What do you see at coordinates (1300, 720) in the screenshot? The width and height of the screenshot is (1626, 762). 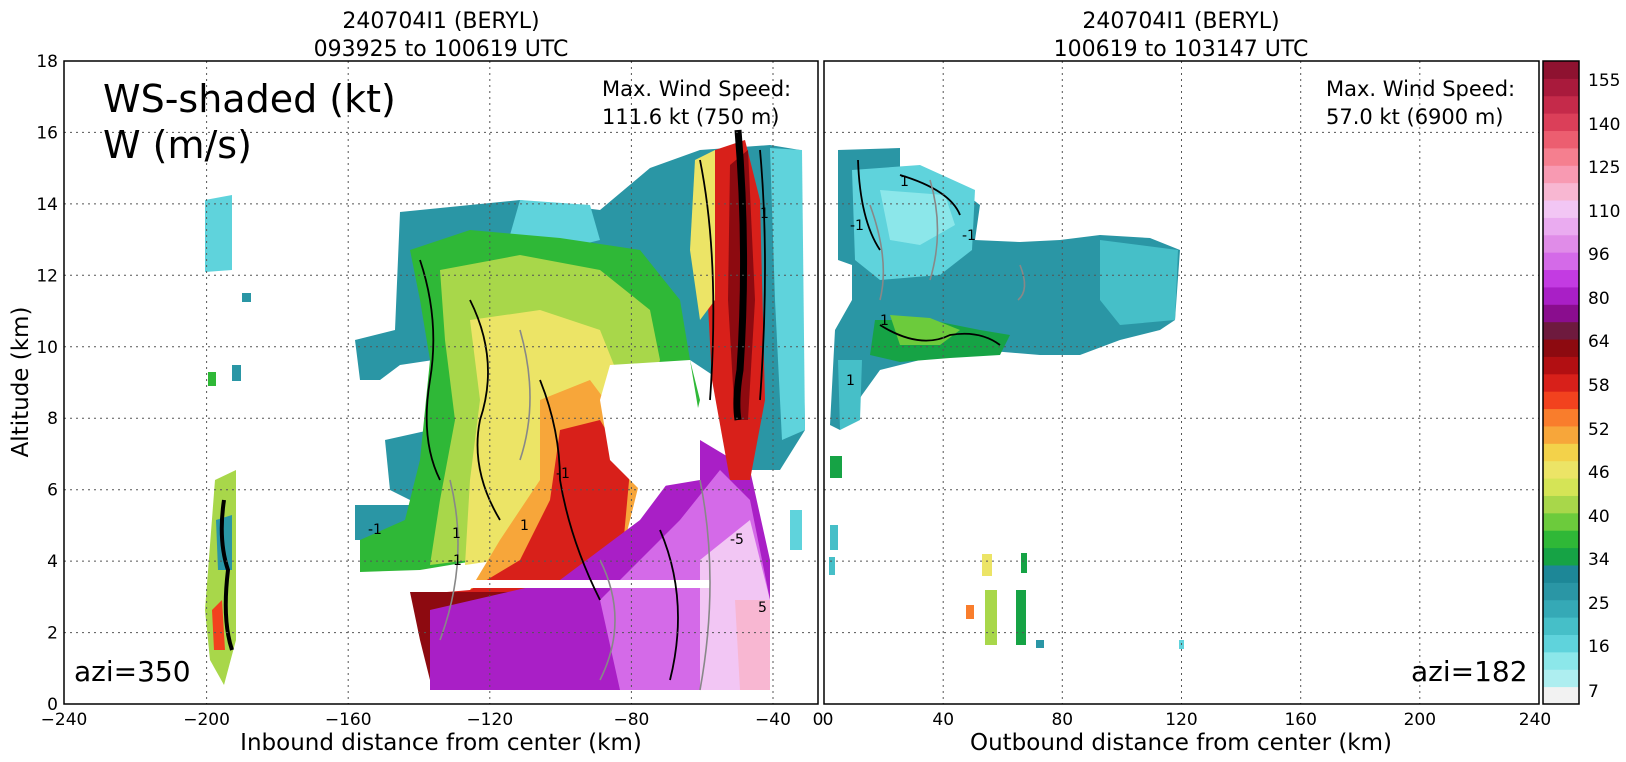 I see `right-x-tick: 160` at bounding box center [1300, 720].